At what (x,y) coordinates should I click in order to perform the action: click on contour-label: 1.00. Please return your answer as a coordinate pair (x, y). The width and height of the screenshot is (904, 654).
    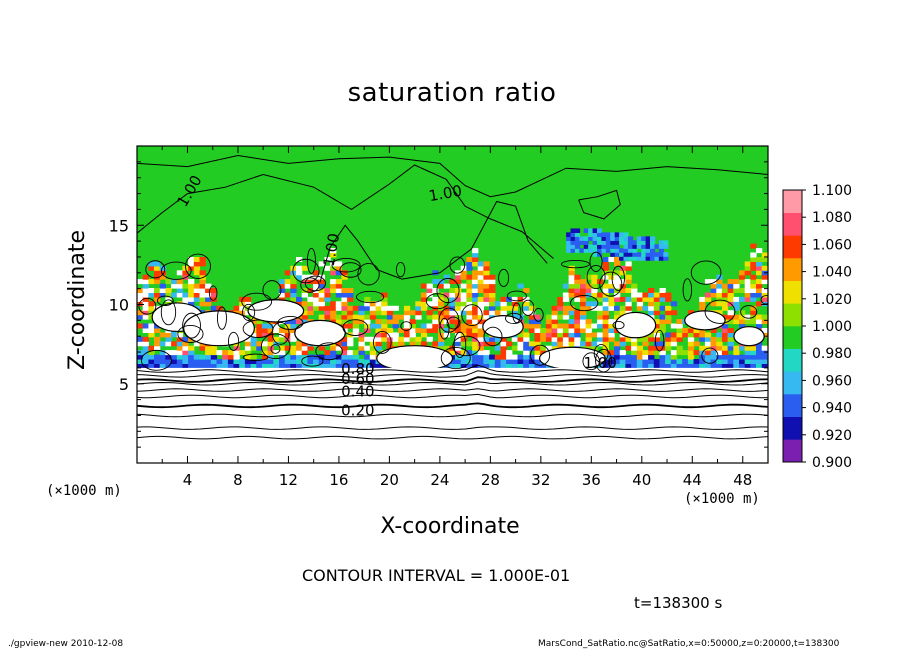
    Looking at the image, I should click on (332, 250).